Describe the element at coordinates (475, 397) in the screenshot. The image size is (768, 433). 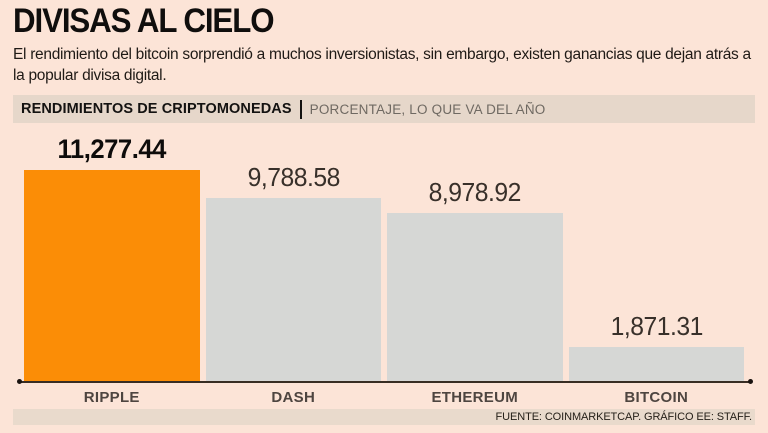
I see `category-label-ethereum: ETHEREUM` at that location.